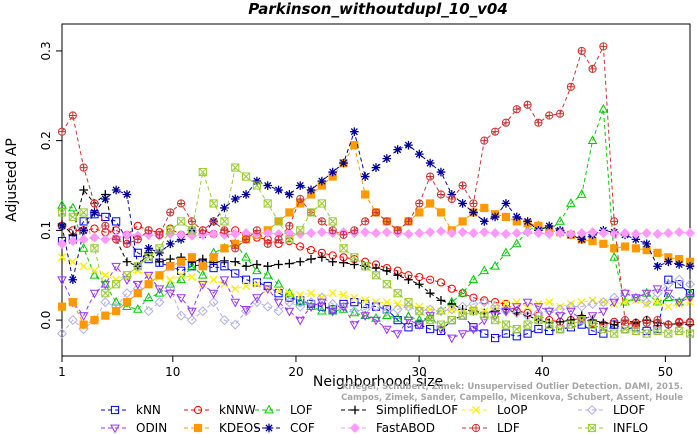  What do you see at coordinates (399, 410) in the screenshot?
I see `legend-item-simplifiedlof: SimplifiedLOF` at bounding box center [399, 410].